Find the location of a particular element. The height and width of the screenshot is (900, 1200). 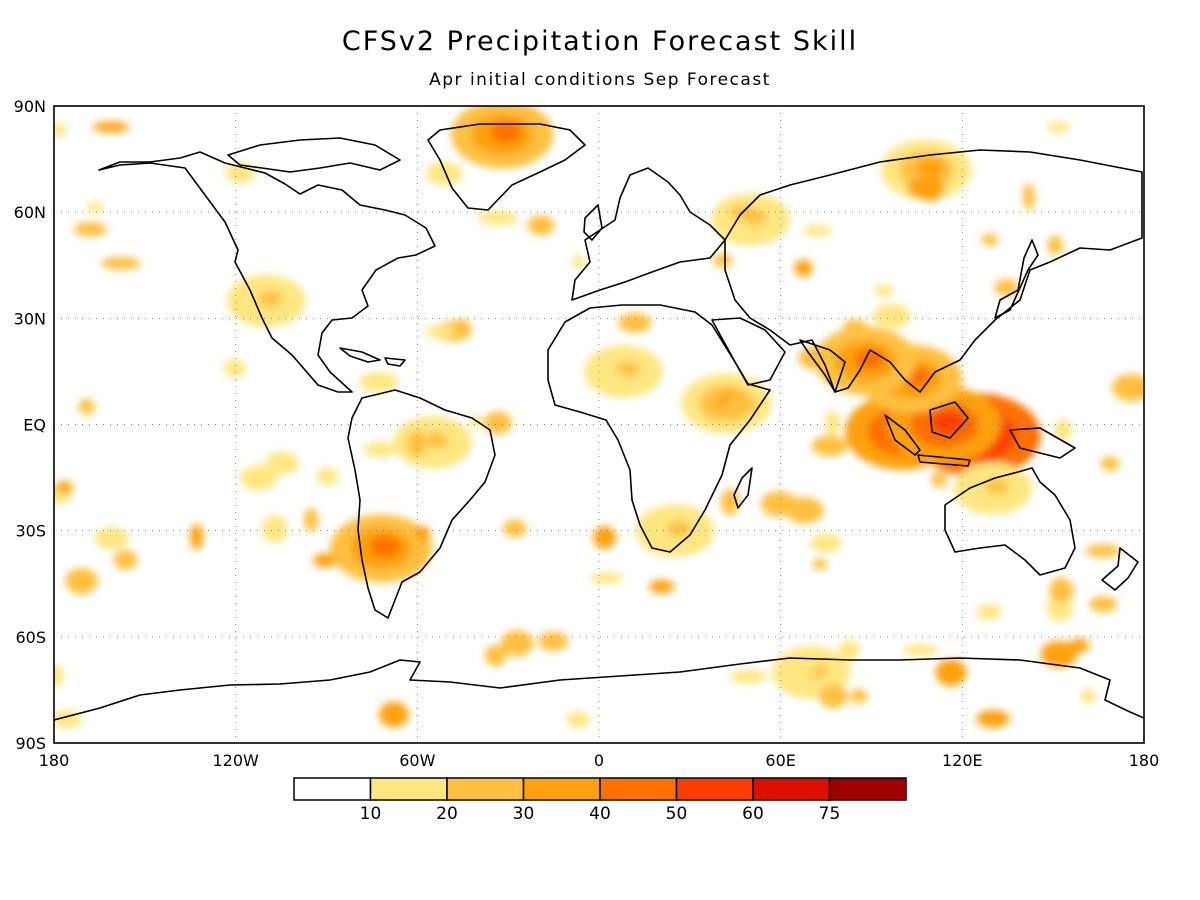

lon-tick-label: 60E is located at coordinates (780, 760).